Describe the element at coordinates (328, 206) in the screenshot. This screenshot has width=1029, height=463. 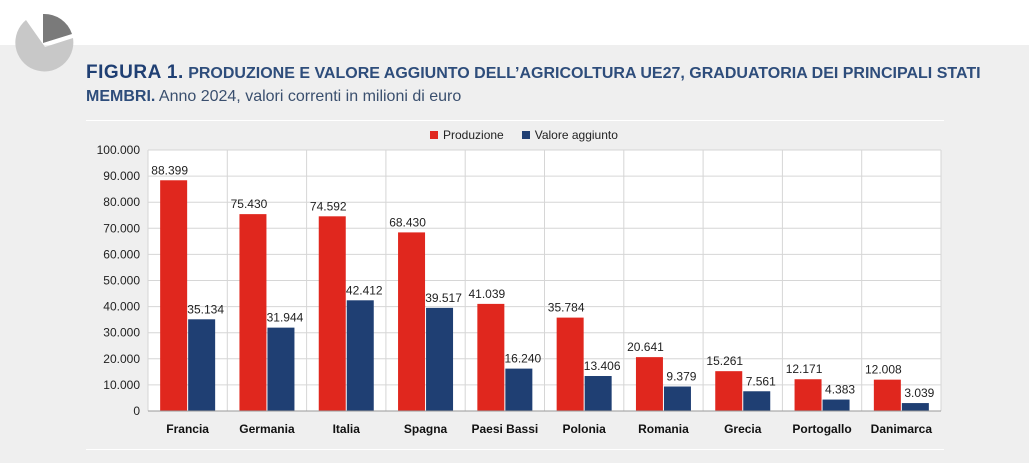
I see `data-label: 74.592` at that location.